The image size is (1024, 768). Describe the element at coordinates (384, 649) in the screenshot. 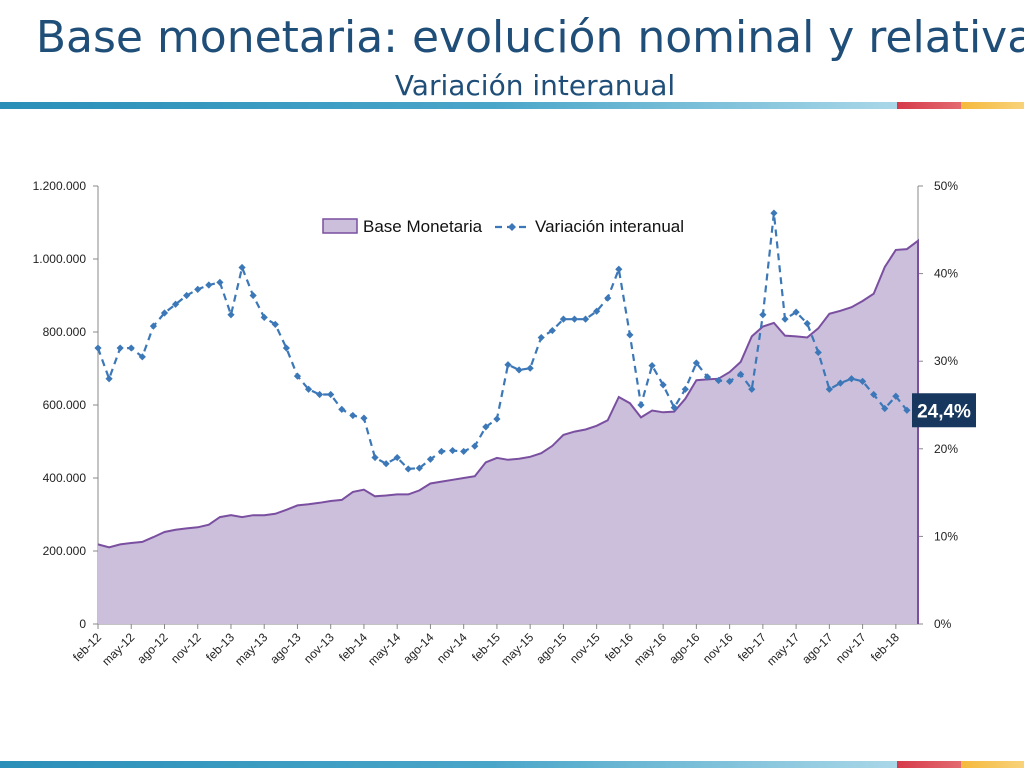

I see `x-tick-label: may-14` at that location.